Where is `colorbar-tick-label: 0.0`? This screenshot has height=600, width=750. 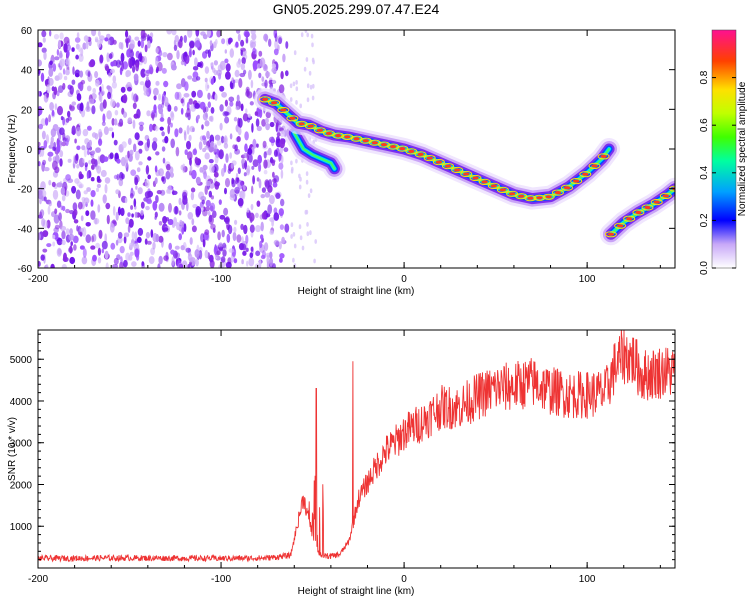
colorbar-tick-label: 0.0 is located at coordinates (704, 268).